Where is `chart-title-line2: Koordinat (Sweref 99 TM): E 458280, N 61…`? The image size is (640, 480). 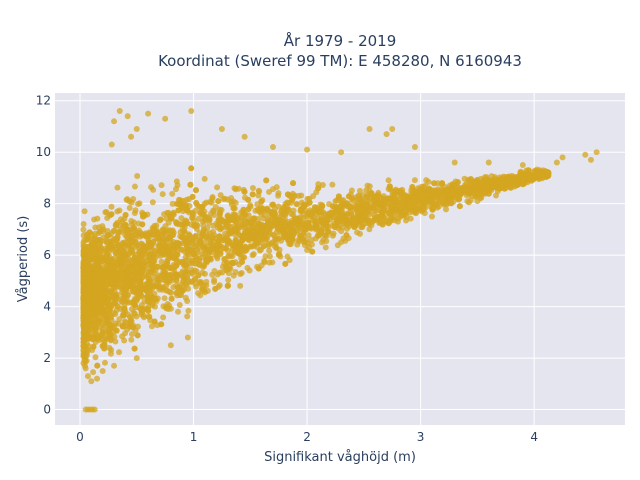
chart-title-line2: Koordinat (Sweref 99 TM): E 458280, N 61… is located at coordinates (340, 61).